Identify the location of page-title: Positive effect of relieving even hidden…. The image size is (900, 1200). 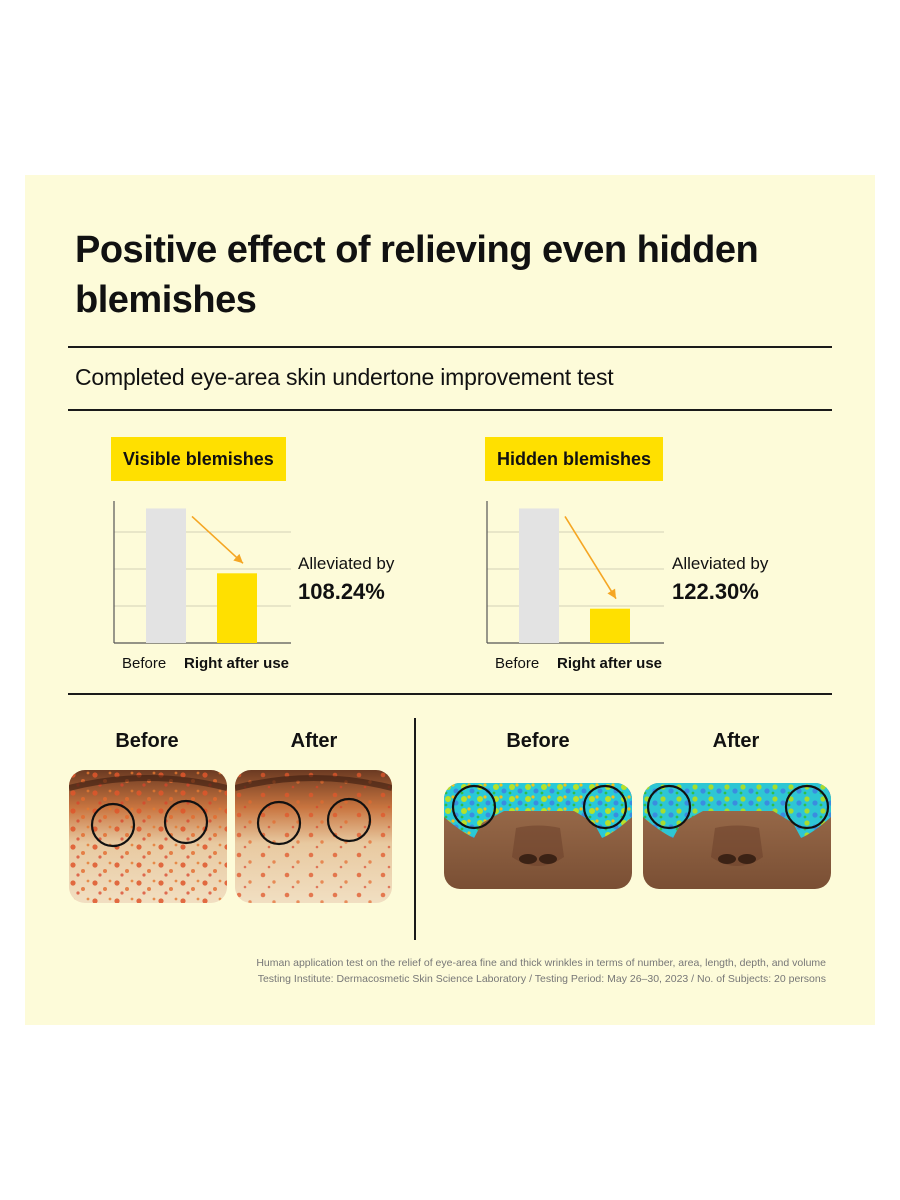
(417, 275).